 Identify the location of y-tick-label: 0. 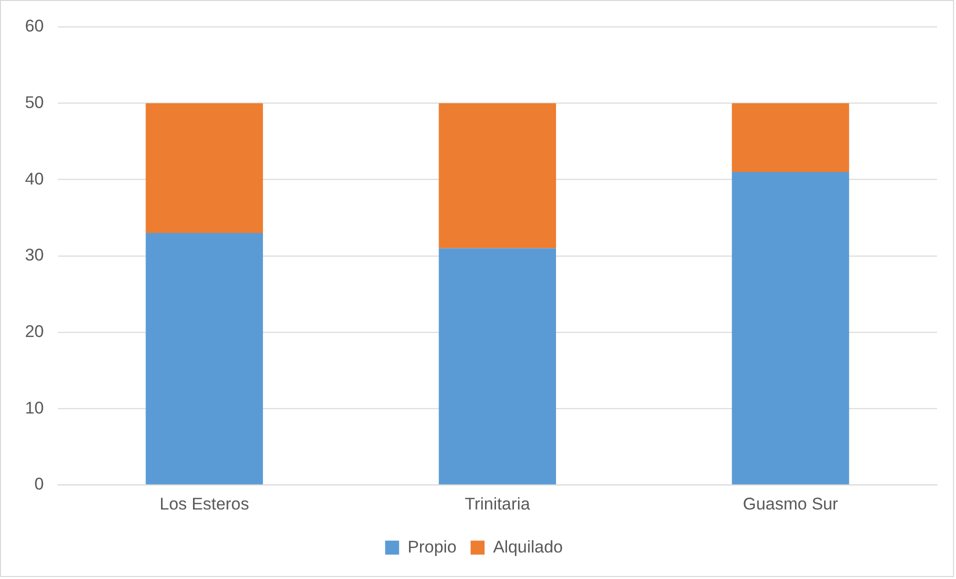
(39, 484).